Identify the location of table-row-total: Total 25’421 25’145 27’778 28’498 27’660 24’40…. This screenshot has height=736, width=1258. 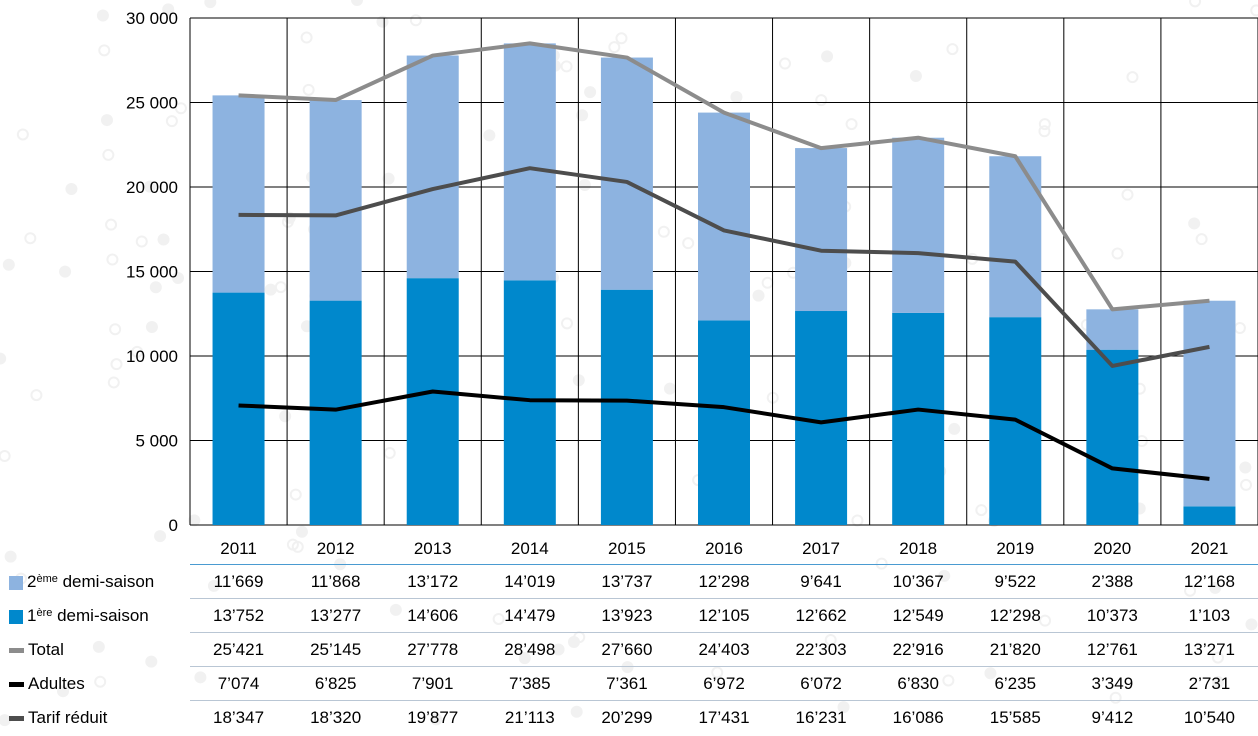
(629, 650).